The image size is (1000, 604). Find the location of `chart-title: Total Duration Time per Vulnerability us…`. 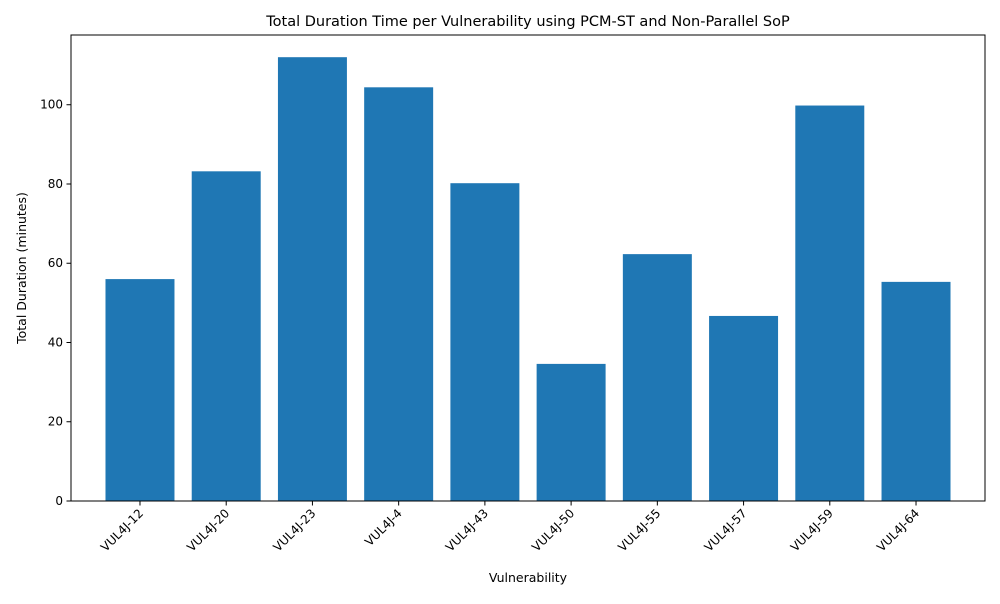

chart-title: Total Duration Time per Vulnerability us… is located at coordinates (527, 22).